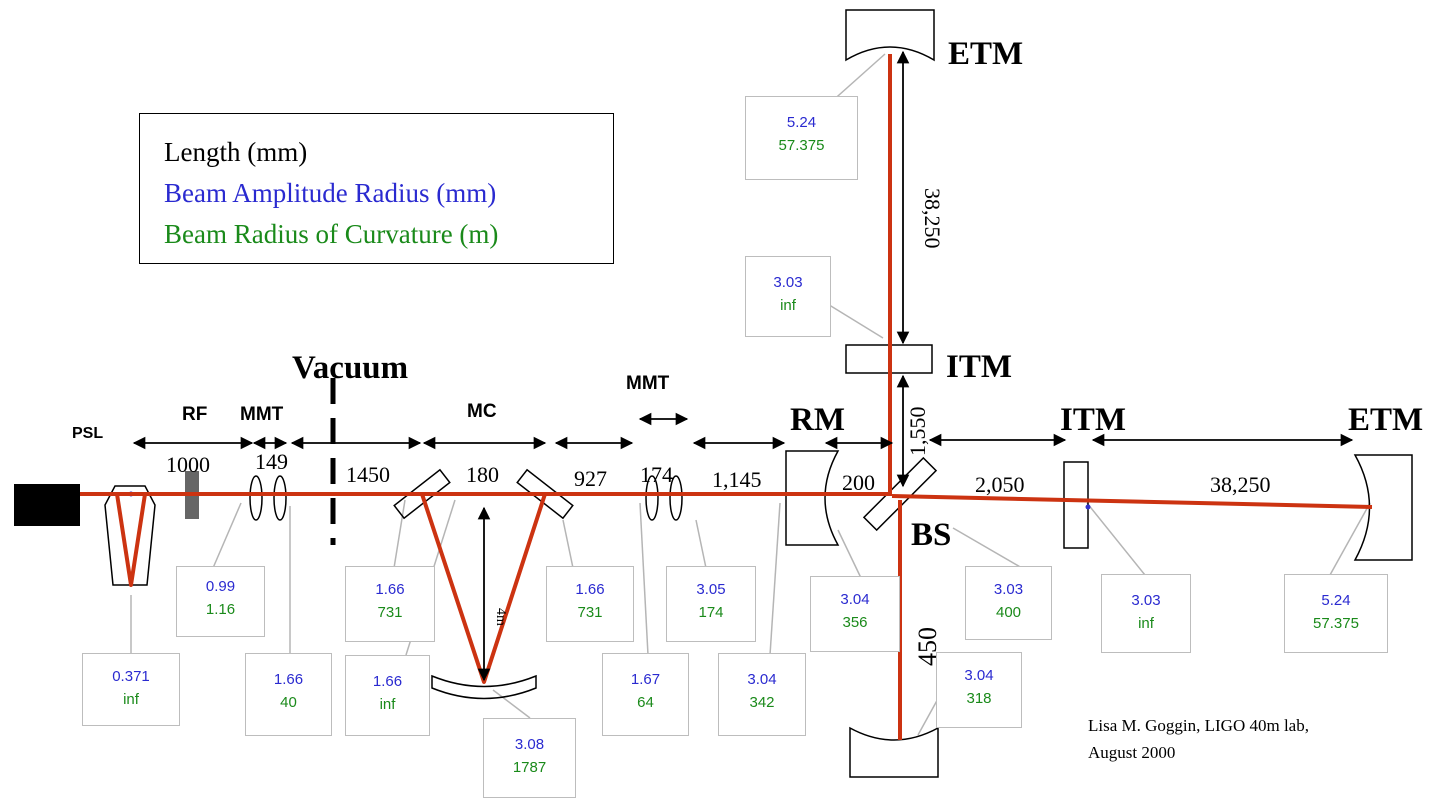  I want to click on mc-label: MC, so click(482, 411).